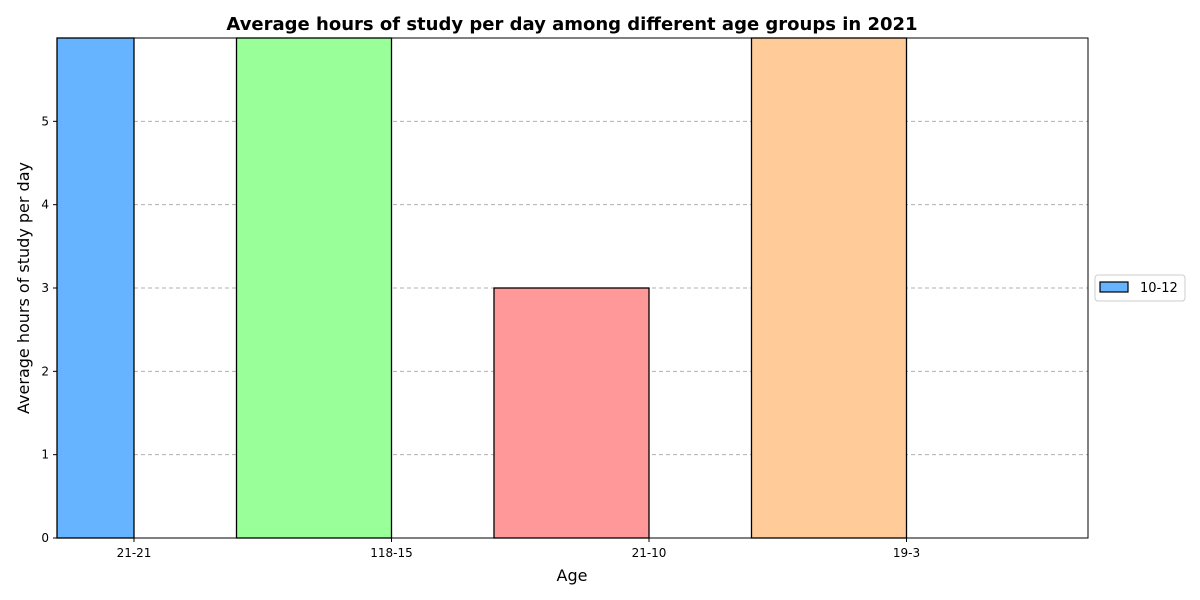 The width and height of the screenshot is (1200, 600). What do you see at coordinates (45, 288) in the screenshot?
I see `y-tick-label: 3` at bounding box center [45, 288].